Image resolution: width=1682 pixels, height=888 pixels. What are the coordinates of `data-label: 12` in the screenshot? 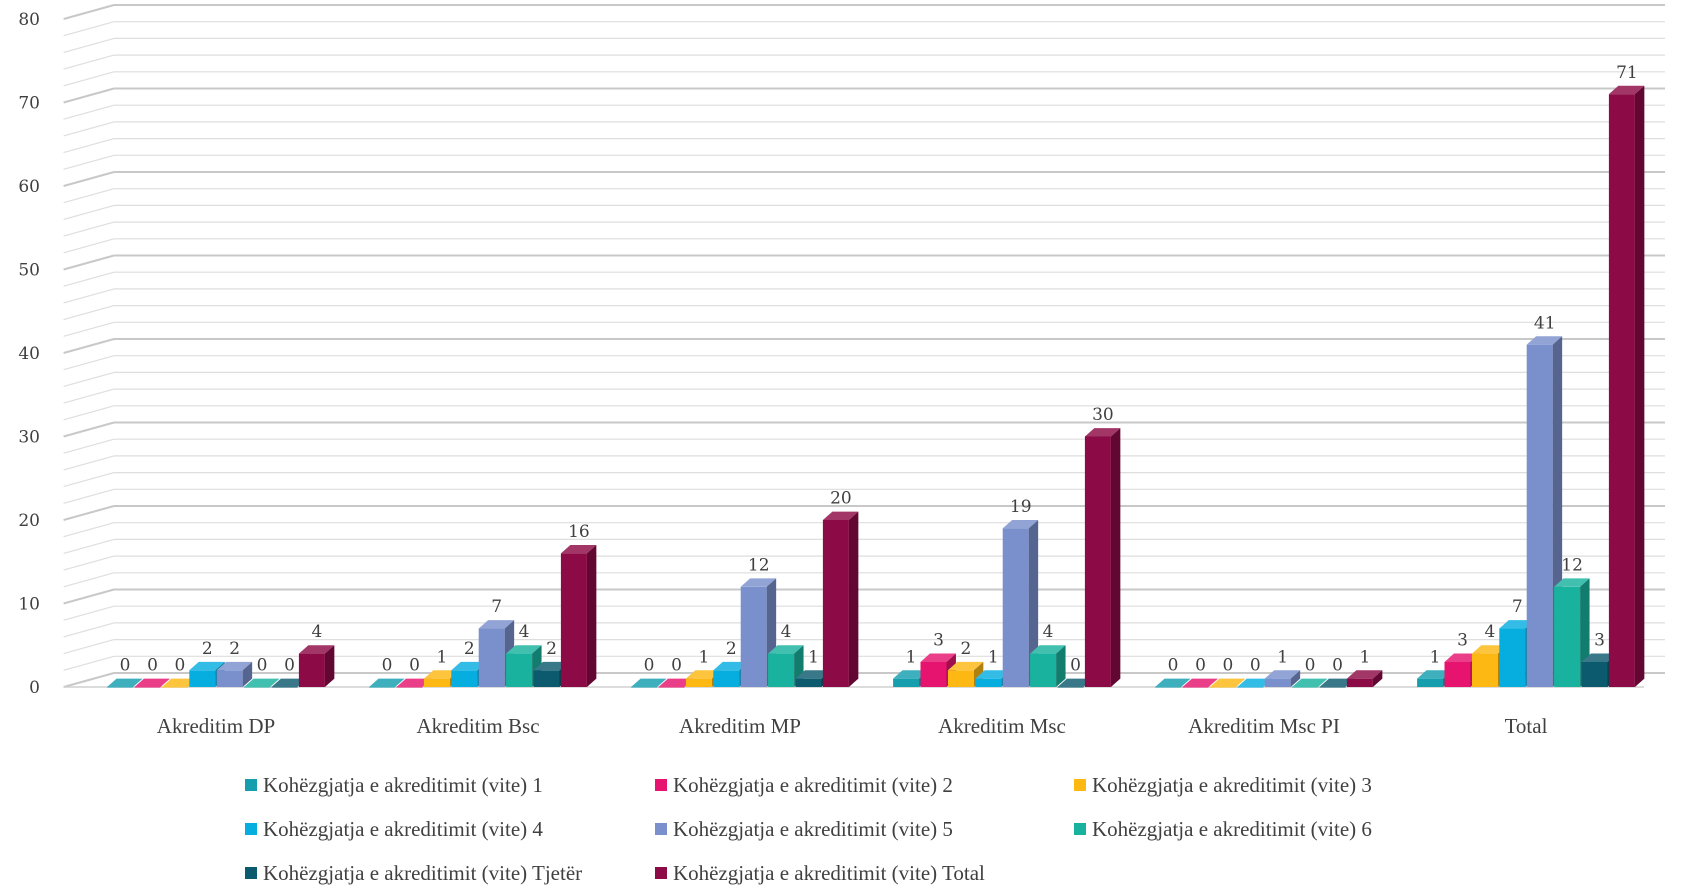 It's located at (1572, 565).